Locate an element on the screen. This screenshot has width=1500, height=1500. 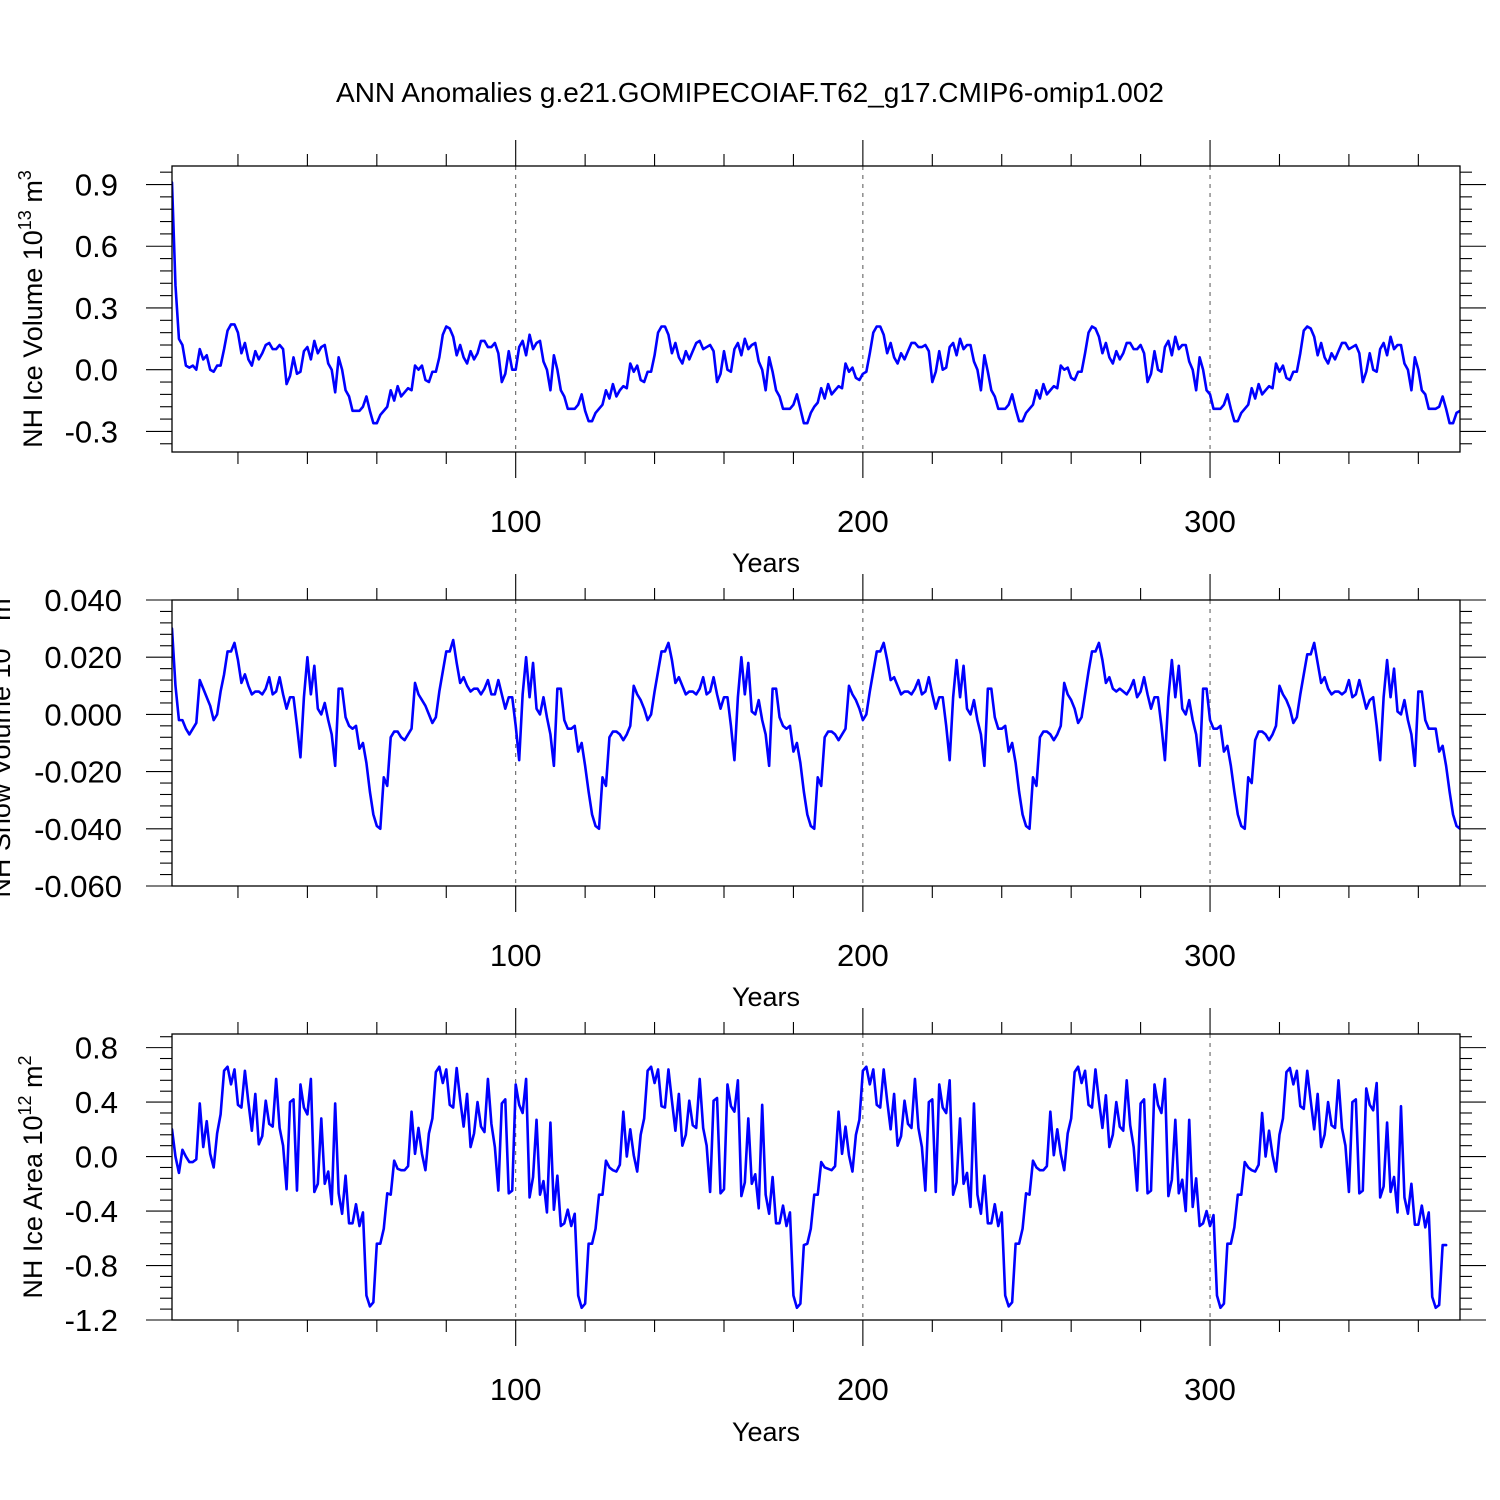
y-tick-label: -1.2 is located at coordinates (91, 1320).